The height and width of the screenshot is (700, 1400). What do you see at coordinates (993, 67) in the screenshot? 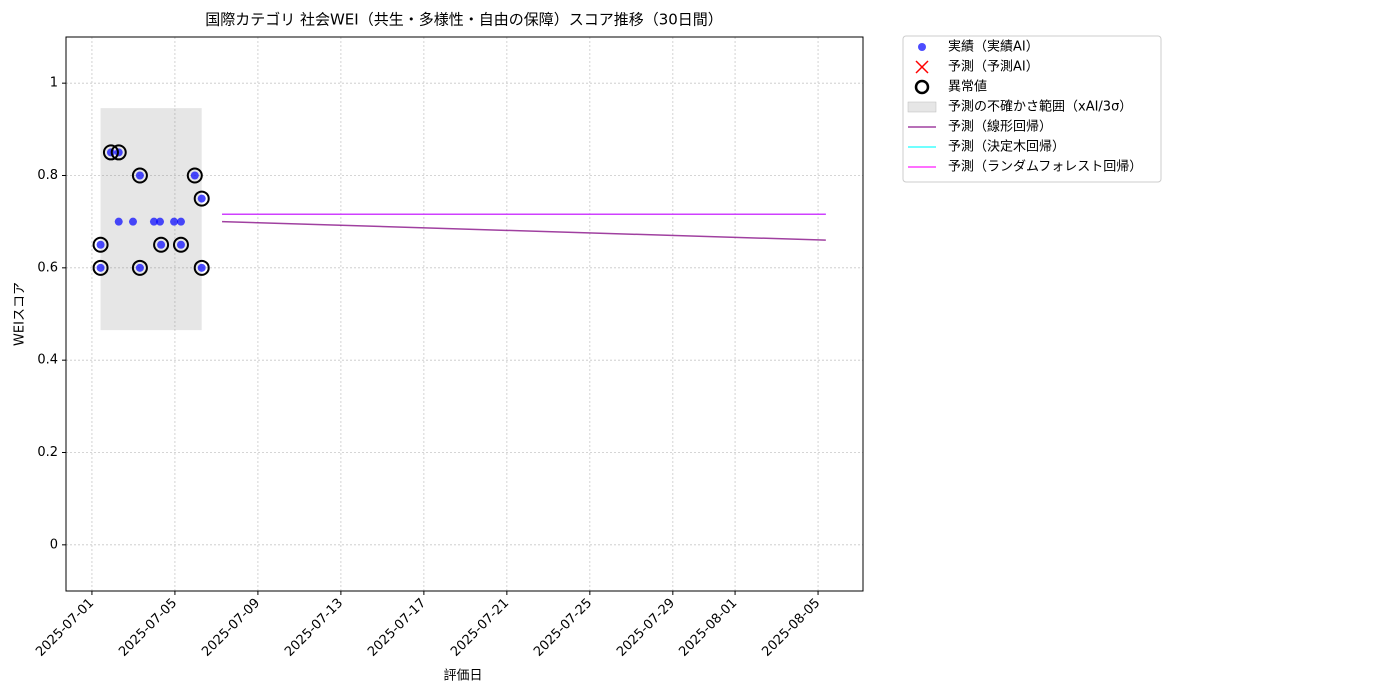
I see `legend-label: 予測（予測AI）` at bounding box center [993, 67].